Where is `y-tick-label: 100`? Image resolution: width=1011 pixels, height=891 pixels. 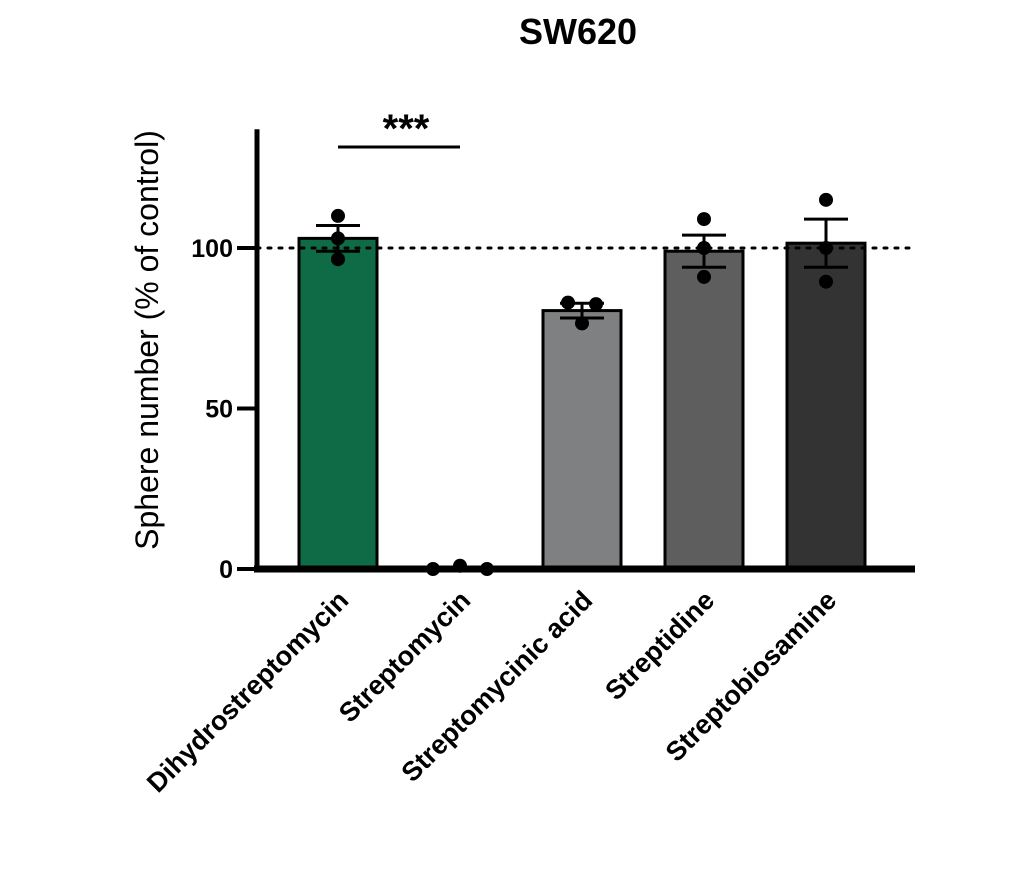 y-tick-label: 100 is located at coordinates (212, 249).